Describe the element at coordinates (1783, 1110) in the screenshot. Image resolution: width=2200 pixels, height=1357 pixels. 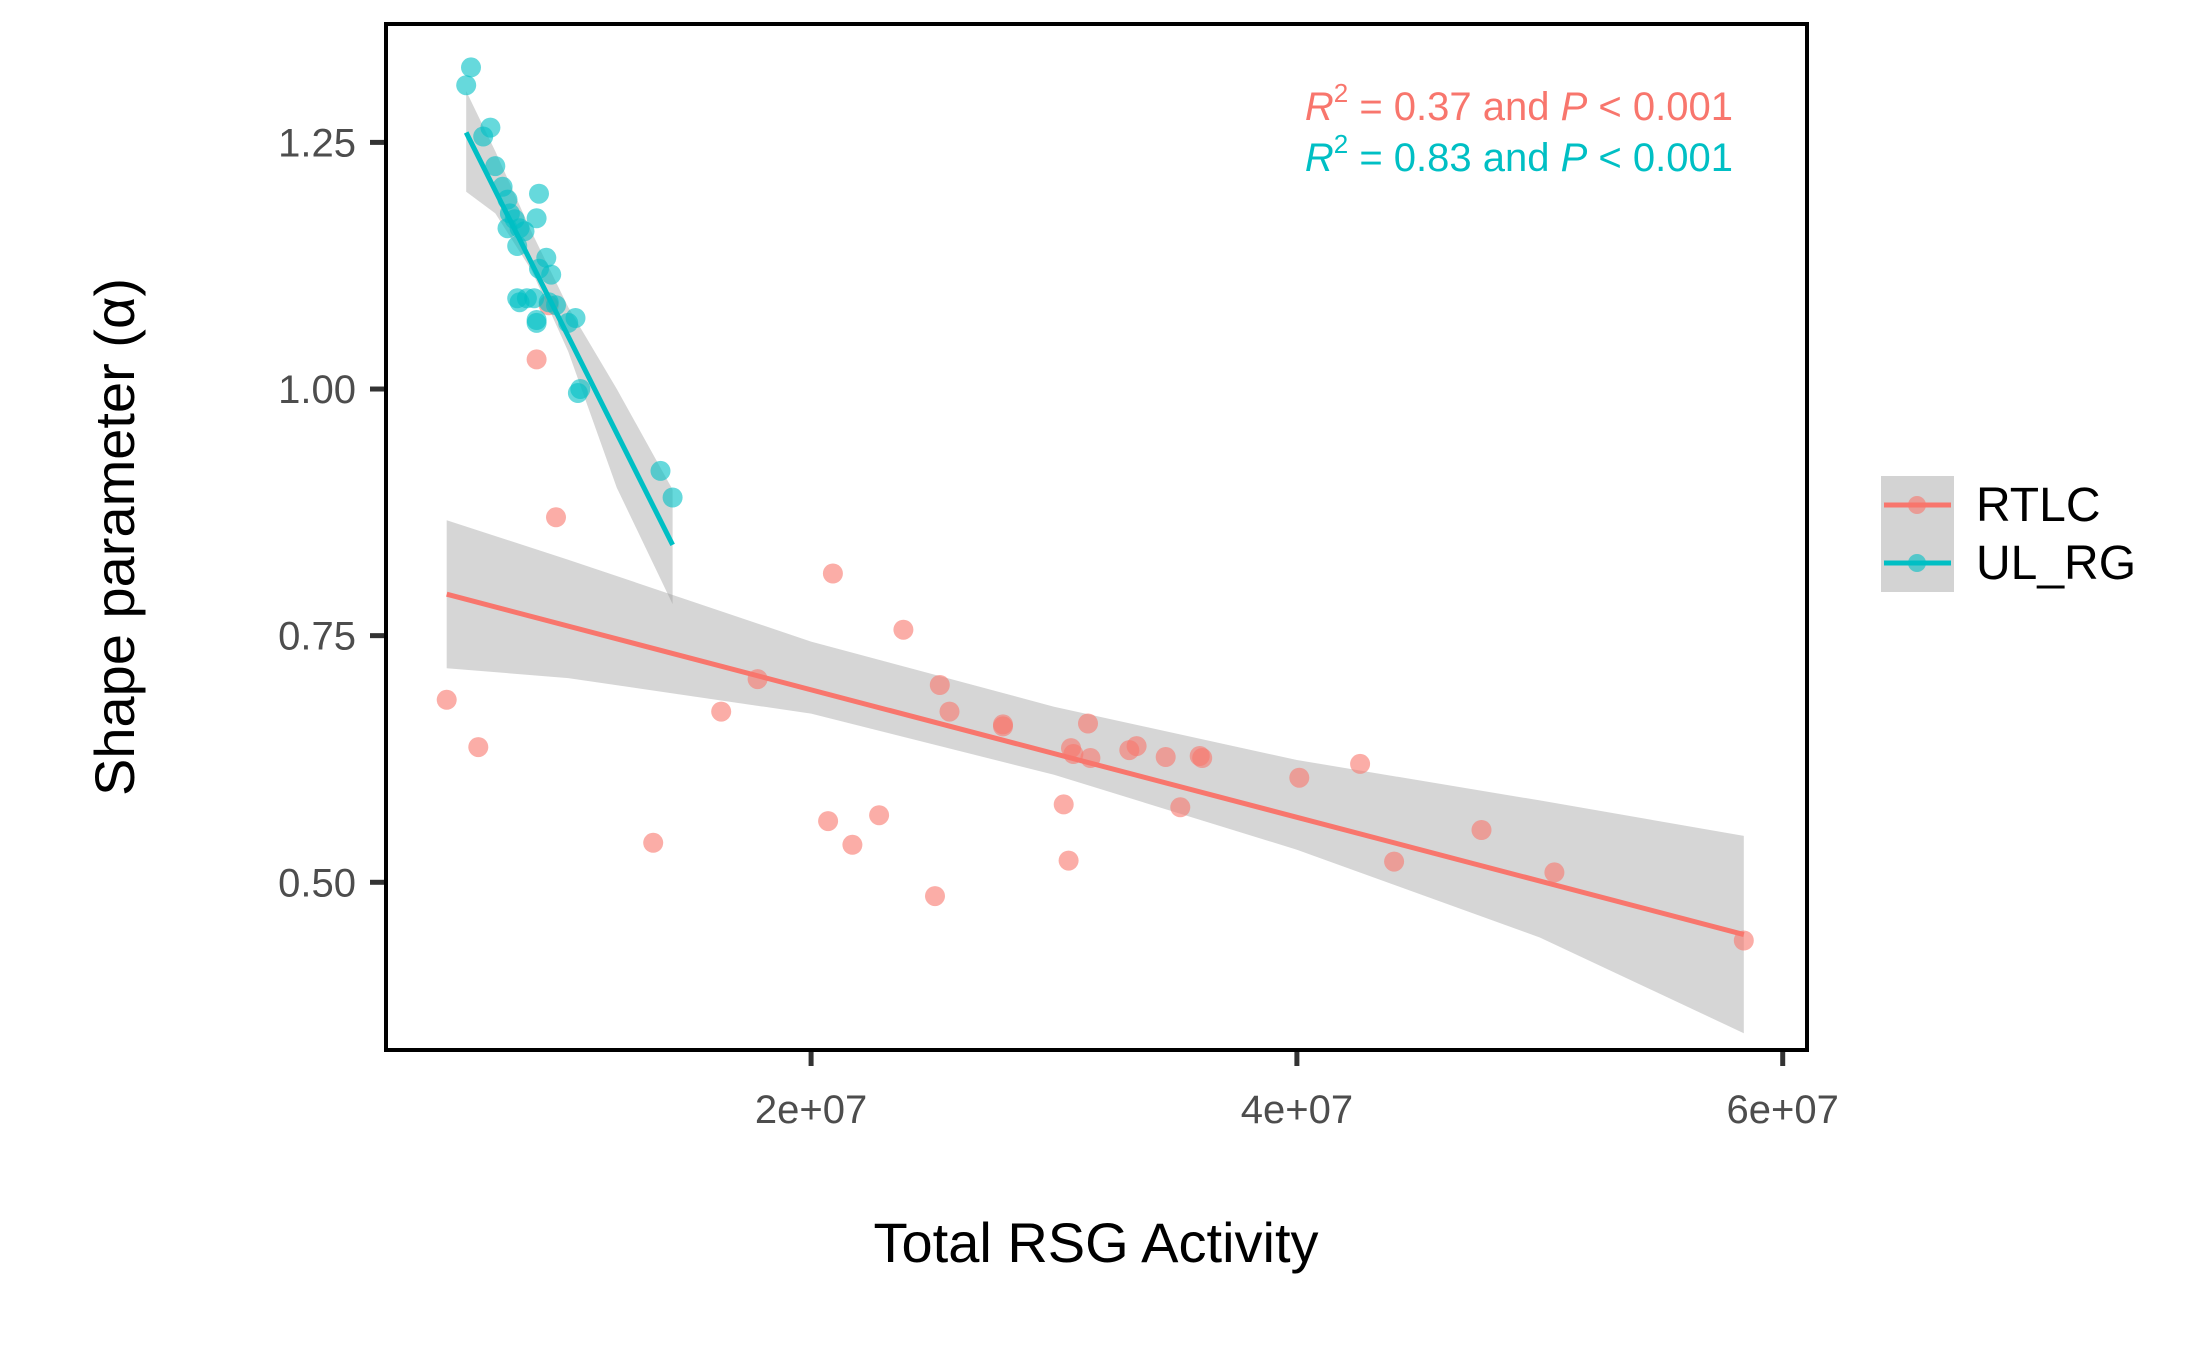
I see `x-tick-label: 6e+07` at that location.